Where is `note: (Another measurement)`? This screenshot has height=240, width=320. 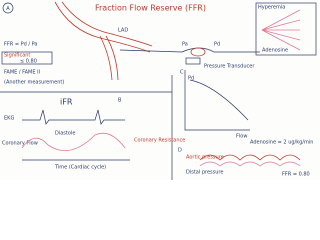 note: (Another measurement) is located at coordinates (34, 83).